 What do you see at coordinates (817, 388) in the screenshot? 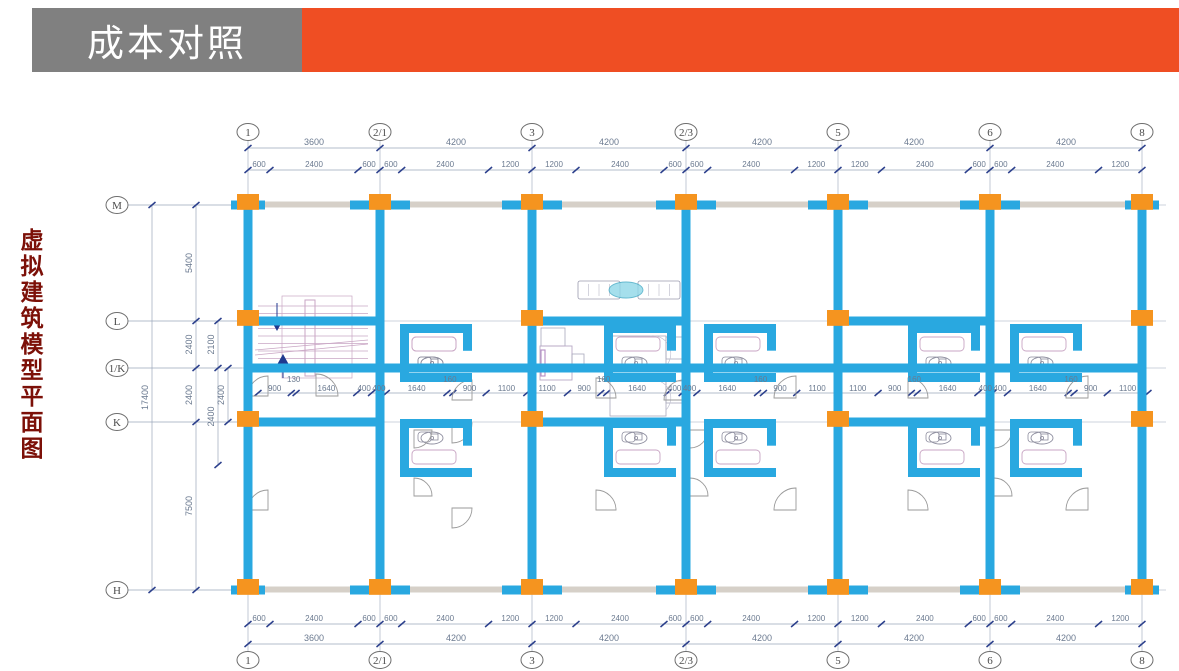
I see `dimension-text: 1100` at bounding box center [817, 388].